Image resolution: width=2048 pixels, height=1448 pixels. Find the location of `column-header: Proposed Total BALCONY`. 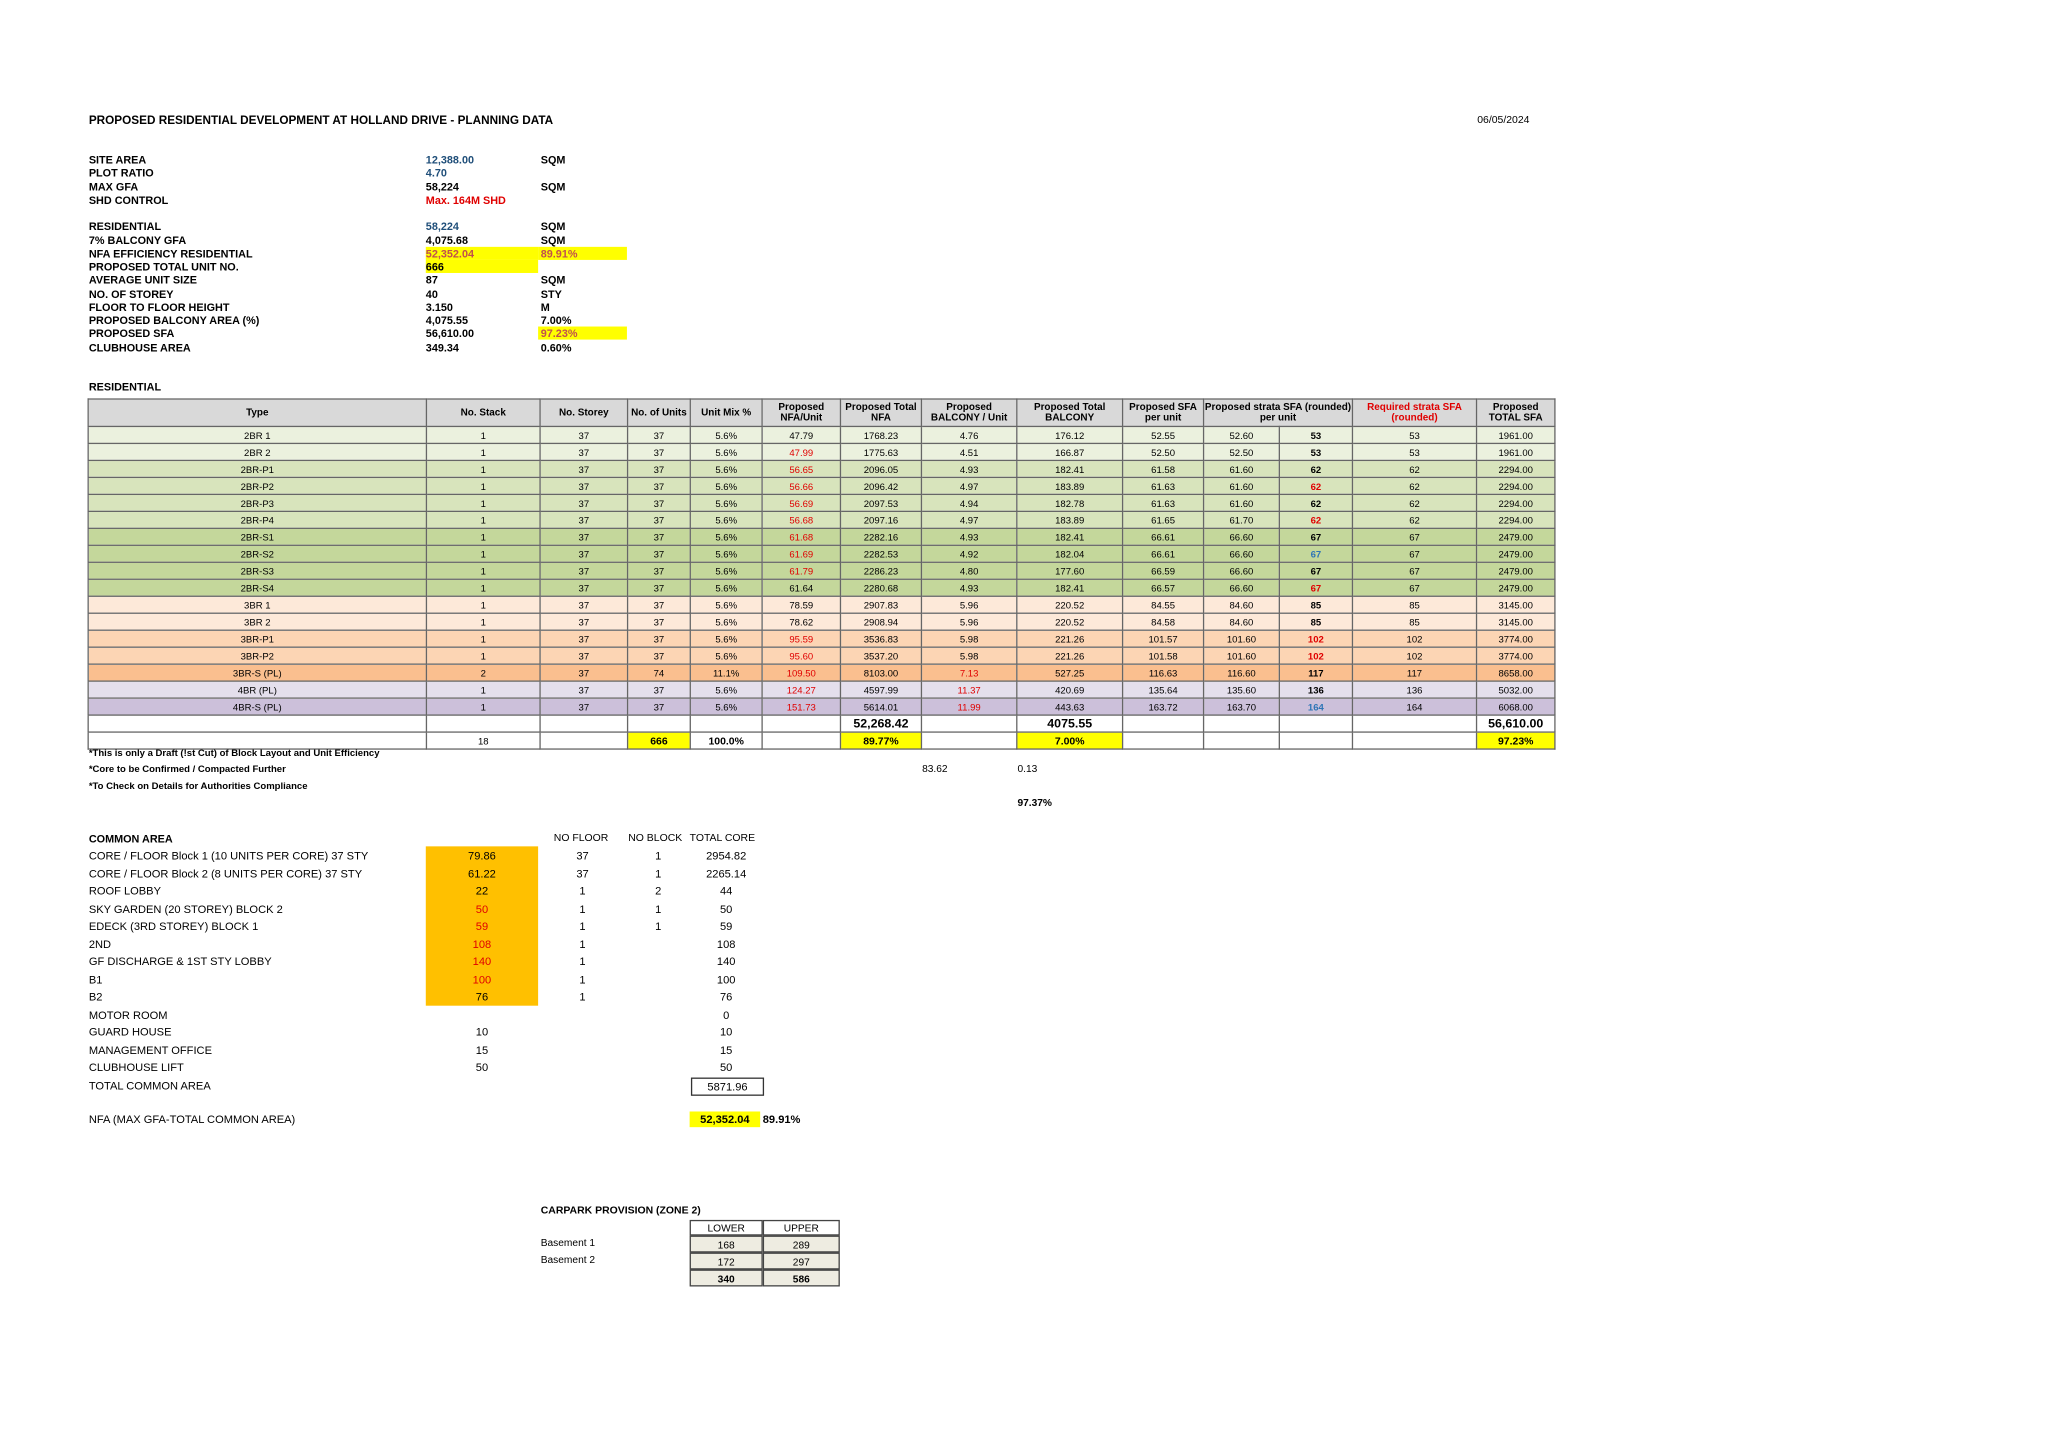

column-header: Proposed Total BALCONY is located at coordinates (1070, 413).